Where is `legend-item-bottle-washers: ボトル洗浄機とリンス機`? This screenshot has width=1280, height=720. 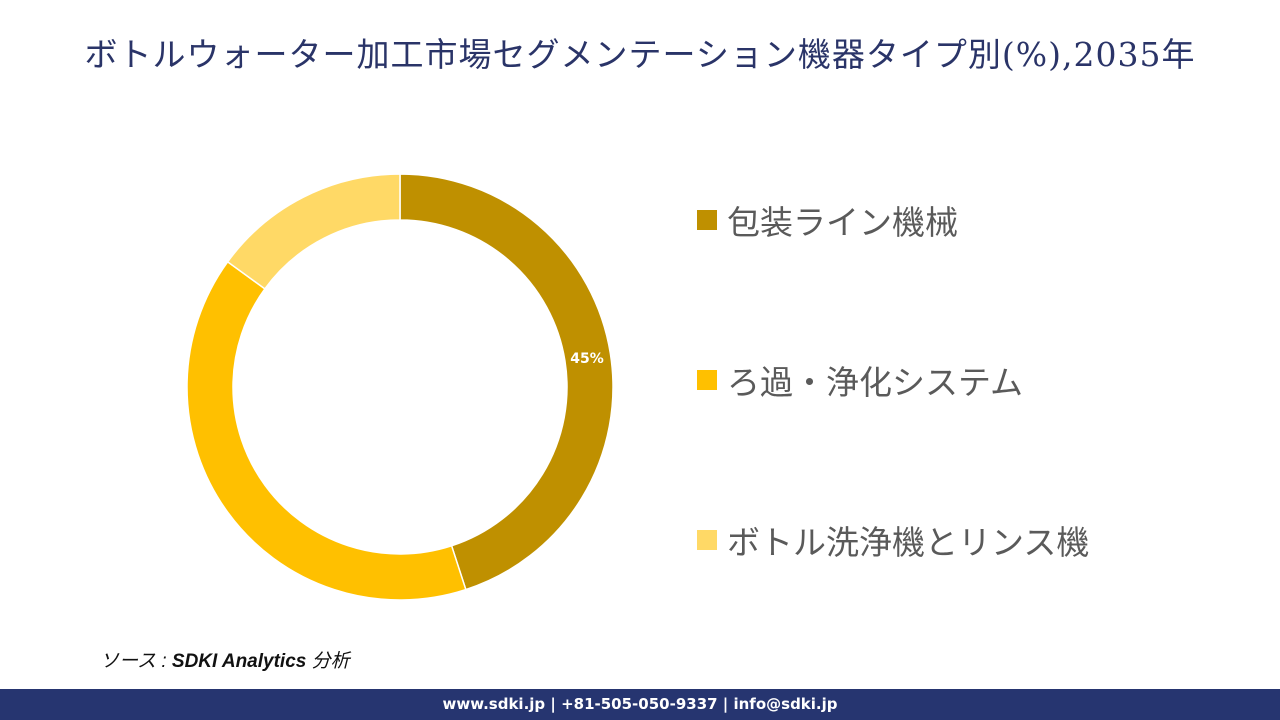 legend-item-bottle-washers: ボトル洗浄機とリンス機 is located at coordinates (893, 540).